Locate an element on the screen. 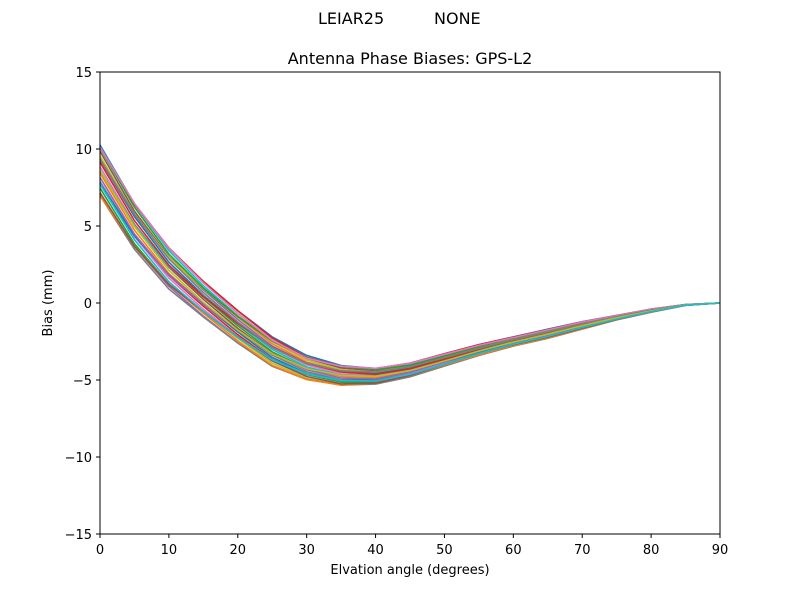  x-tick-label: 80 is located at coordinates (651, 550).